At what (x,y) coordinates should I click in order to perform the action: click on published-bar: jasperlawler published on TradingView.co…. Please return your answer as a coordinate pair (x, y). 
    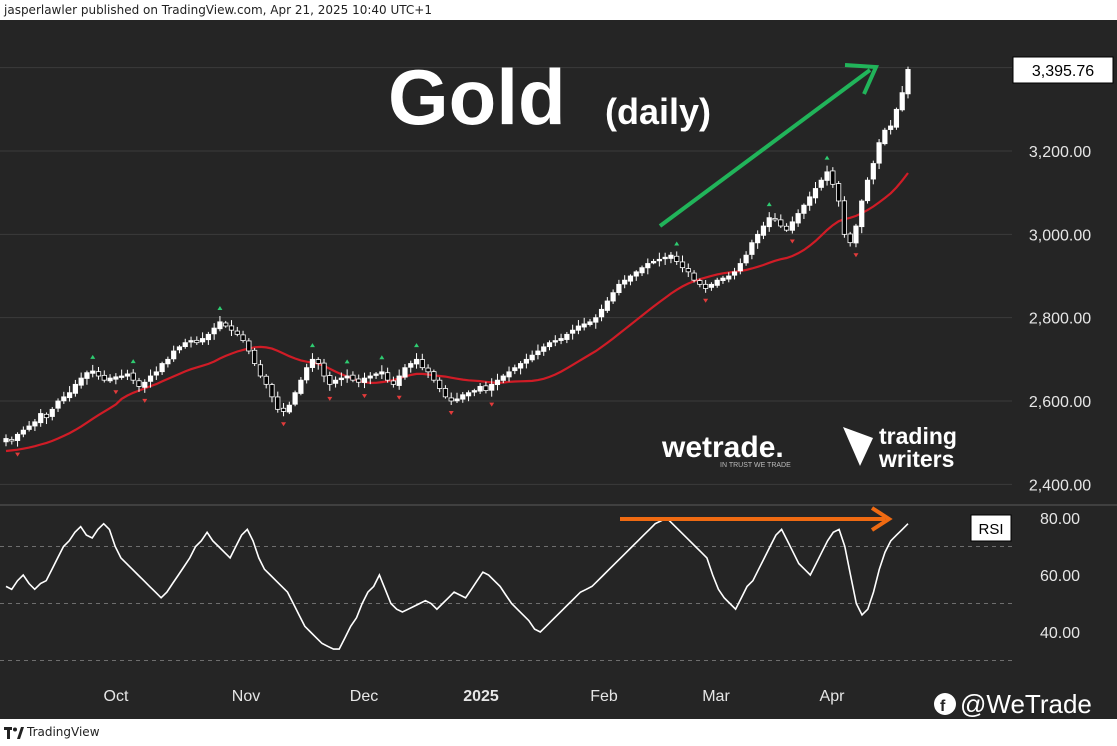
    Looking at the image, I should click on (558, 10).